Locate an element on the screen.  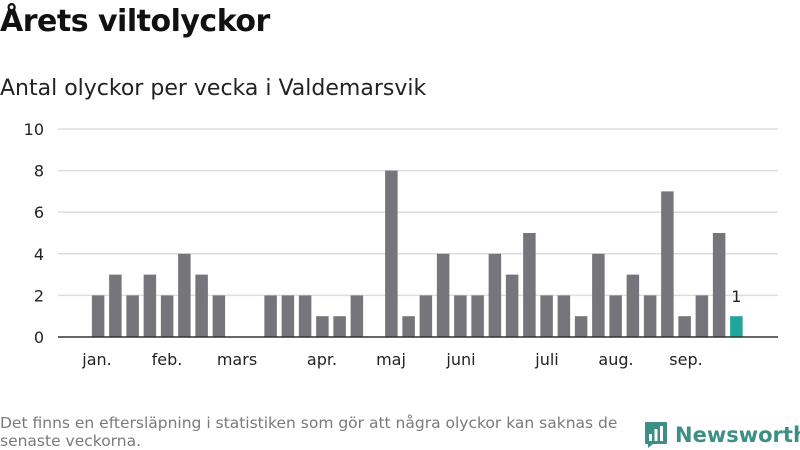
y-tick-label: 4 is located at coordinates (39, 254).